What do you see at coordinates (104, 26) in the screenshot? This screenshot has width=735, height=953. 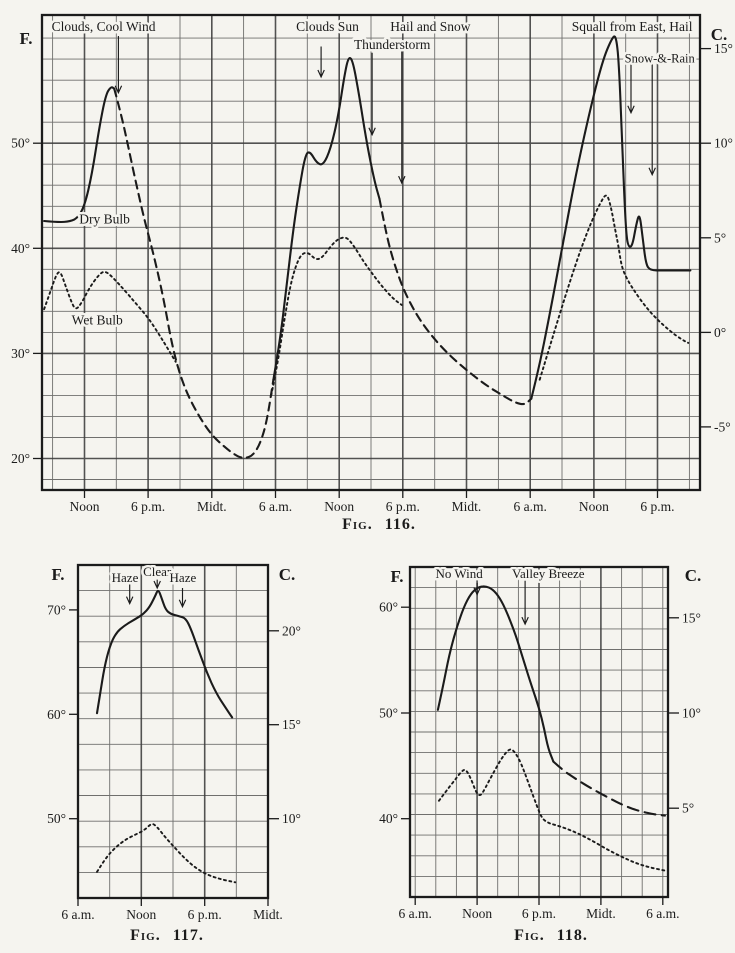 I see `label-clouds-cool-wind: Clouds, Cool Wind` at bounding box center [104, 26].